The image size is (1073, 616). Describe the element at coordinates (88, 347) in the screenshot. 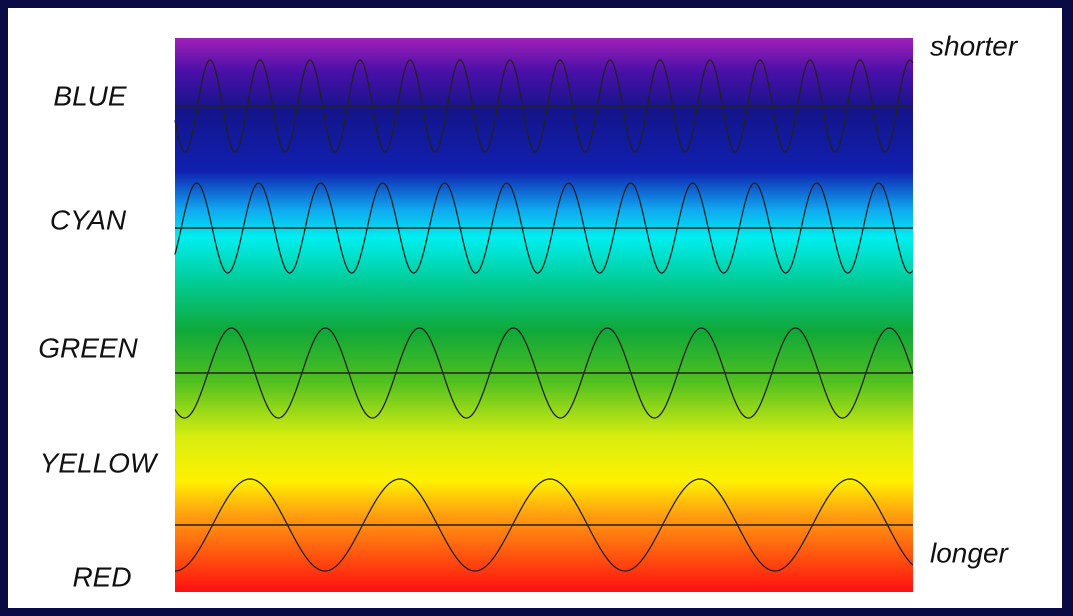

I see `band-label: GREEN` at that location.